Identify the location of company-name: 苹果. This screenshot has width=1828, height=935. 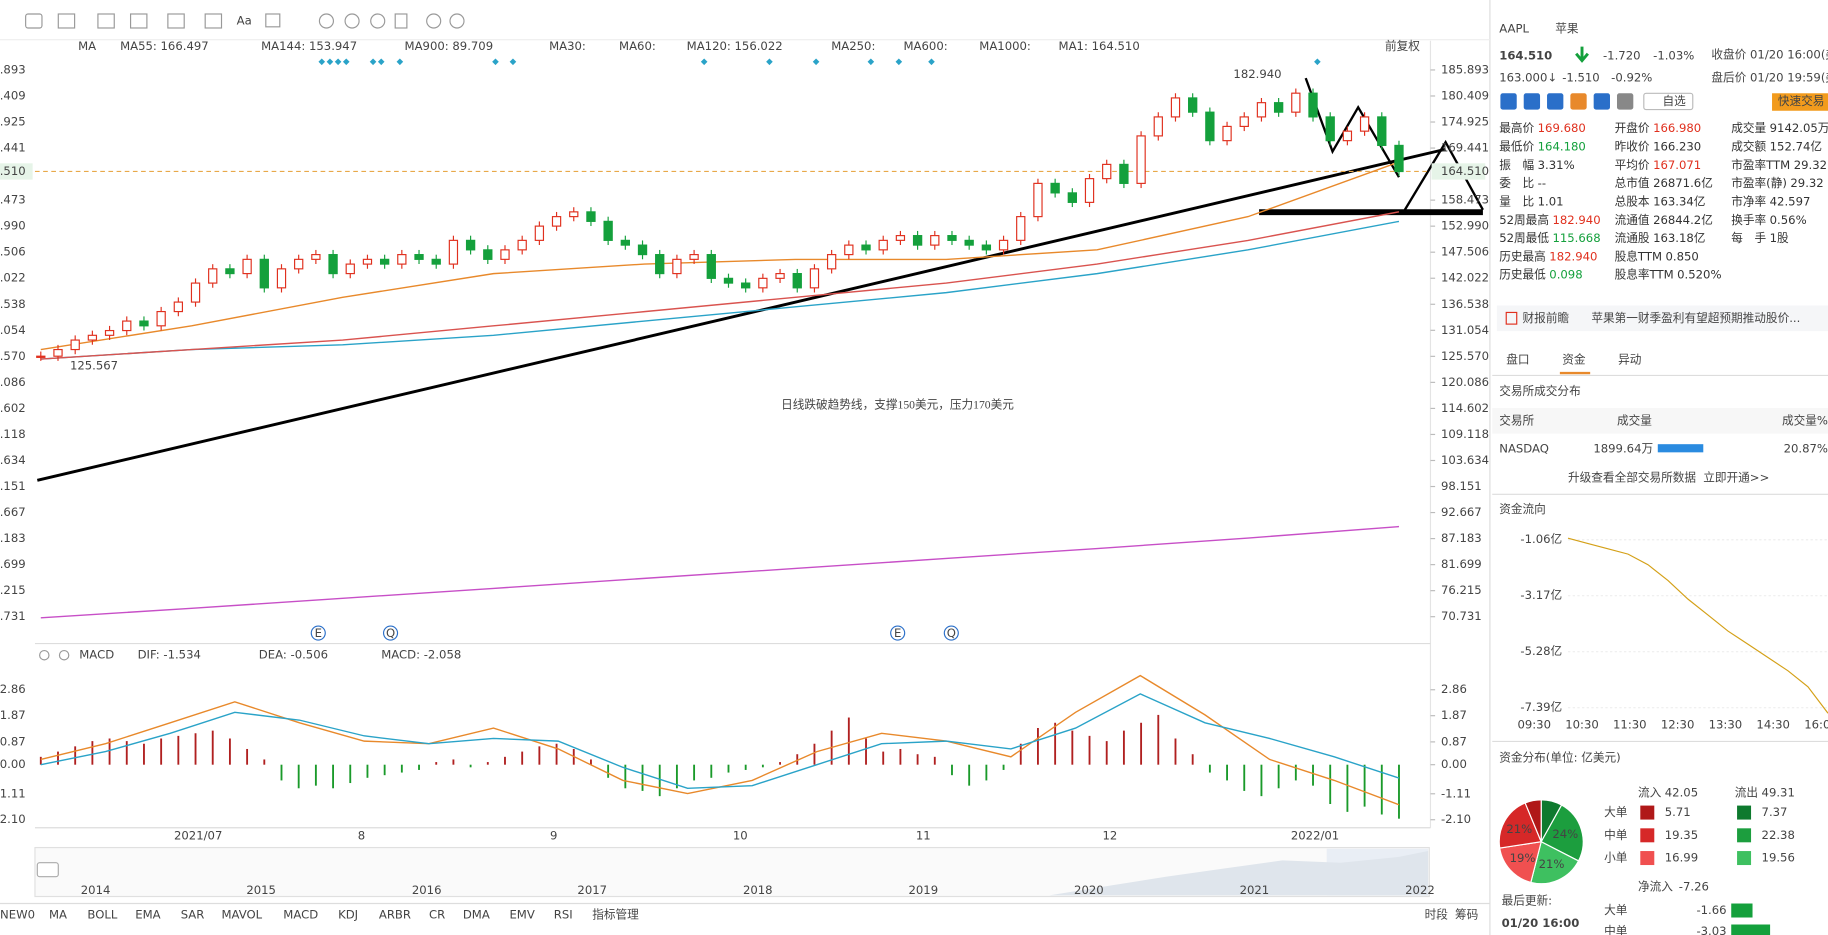
(1567, 29).